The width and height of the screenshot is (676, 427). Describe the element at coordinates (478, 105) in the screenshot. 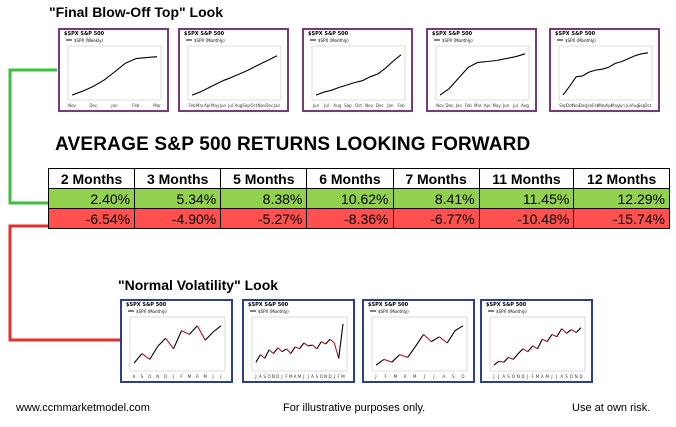

I see `tick-label: Mar` at that location.